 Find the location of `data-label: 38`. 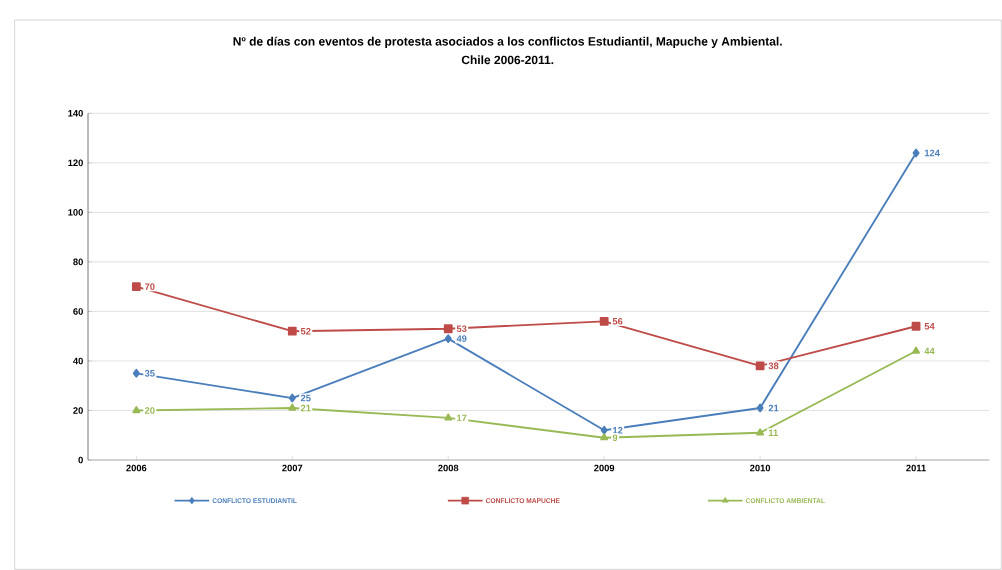

data-label: 38 is located at coordinates (773, 366).